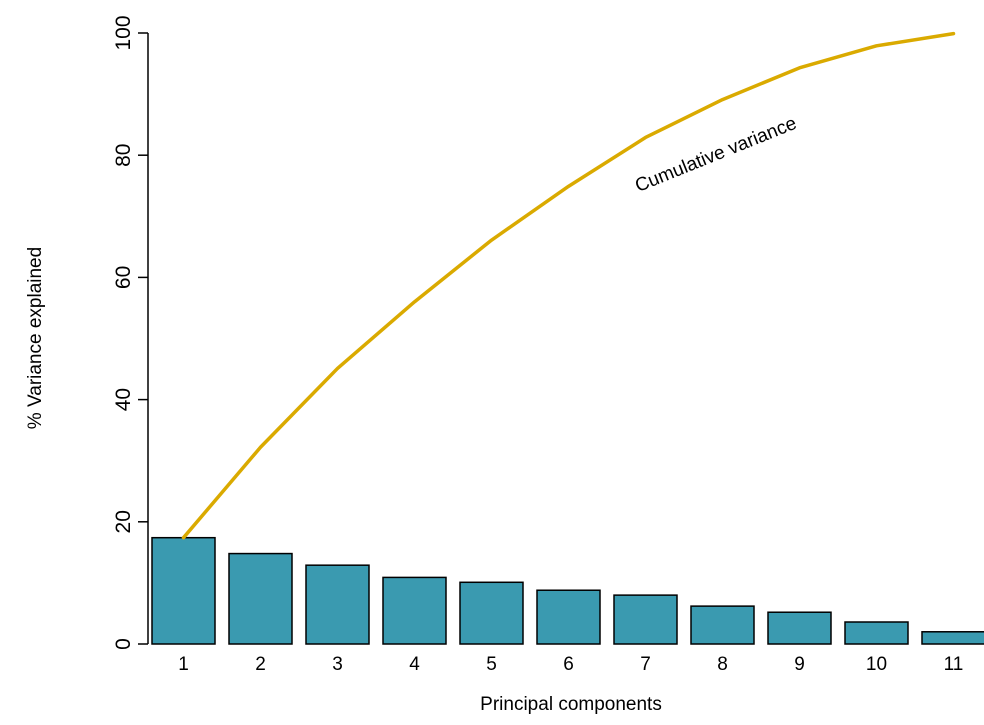 The image size is (984, 725). What do you see at coordinates (722, 664) in the screenshot?
I see `x-tick-label: 8` at bounding box center [722, 664].